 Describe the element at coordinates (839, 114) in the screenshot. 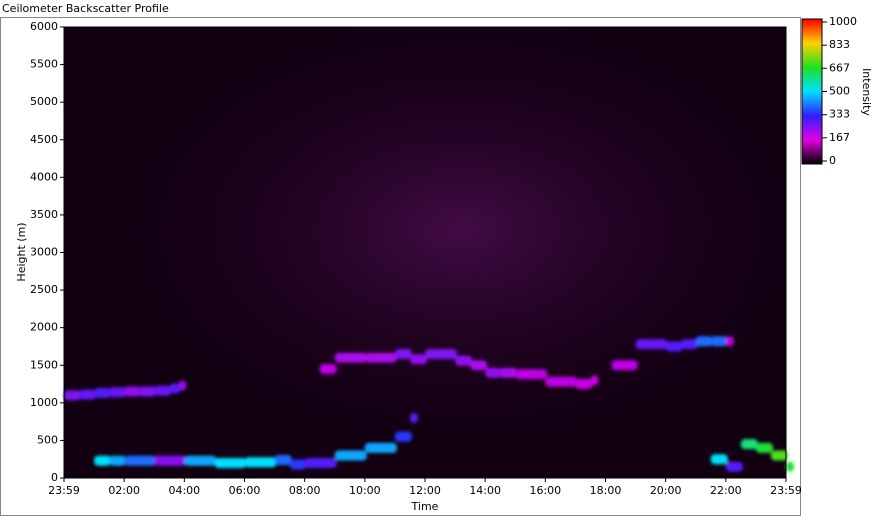

I see `colorbar-tick-label: 333` at that location.